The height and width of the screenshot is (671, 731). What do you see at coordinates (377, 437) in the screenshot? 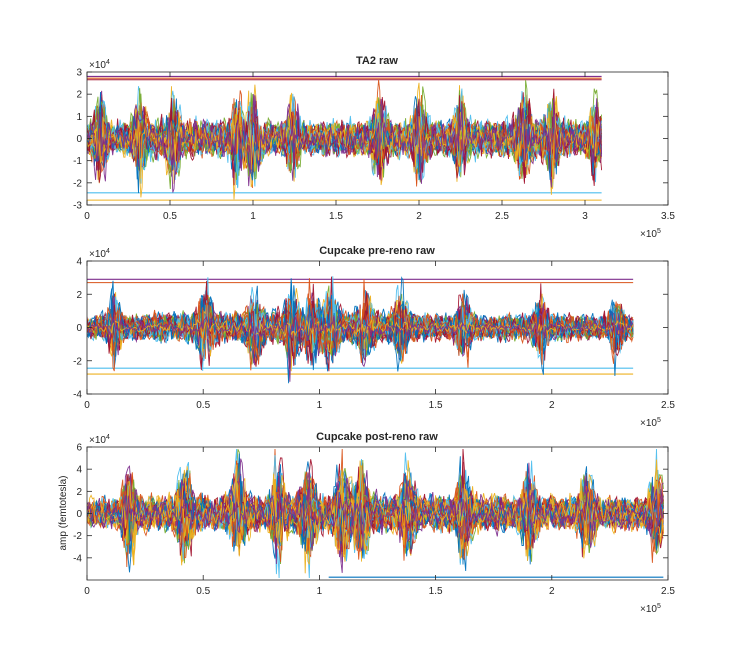
I see `subplot-title: Cupcake post-reno raw` at bounding box center [377, 437].